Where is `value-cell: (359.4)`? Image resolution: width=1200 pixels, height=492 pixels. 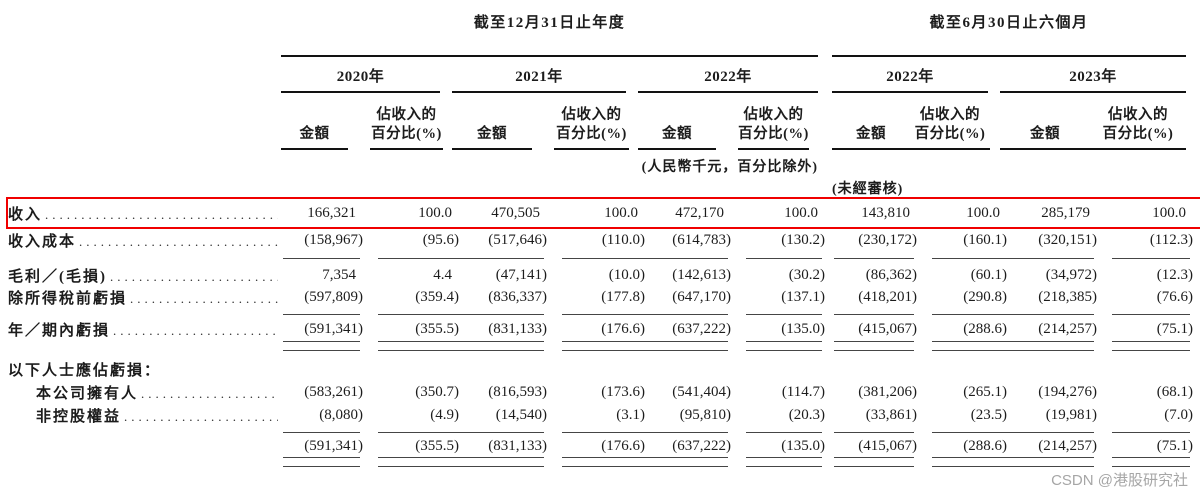 value-cell: (359.4) is located at coordinates (437, 296).